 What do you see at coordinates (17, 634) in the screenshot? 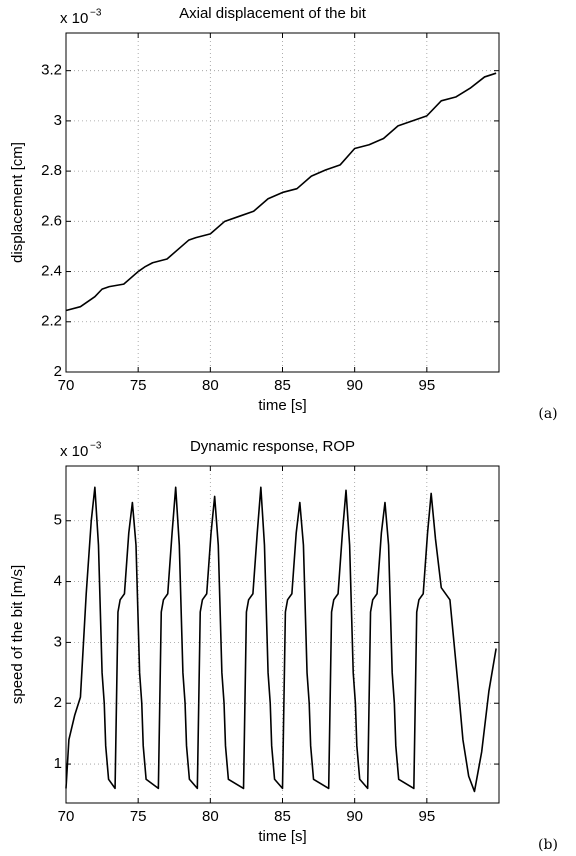
I see `y-axis-label: speed of the bit [m/s]` at bounding box center [17, 634].